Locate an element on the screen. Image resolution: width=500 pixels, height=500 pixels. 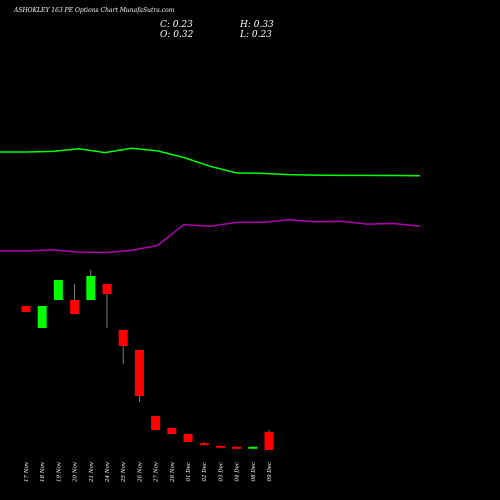
green-indicator-line is located at coordinates (210, 162).